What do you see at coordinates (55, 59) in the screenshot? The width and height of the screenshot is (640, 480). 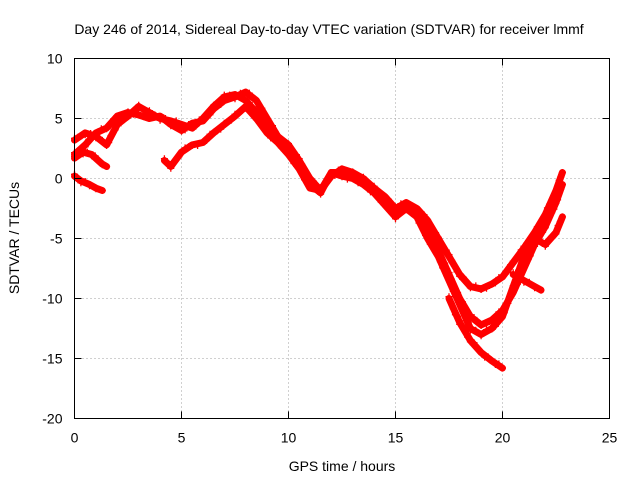 I see `y-tick-label: 10` at bounding box center [55, 59].